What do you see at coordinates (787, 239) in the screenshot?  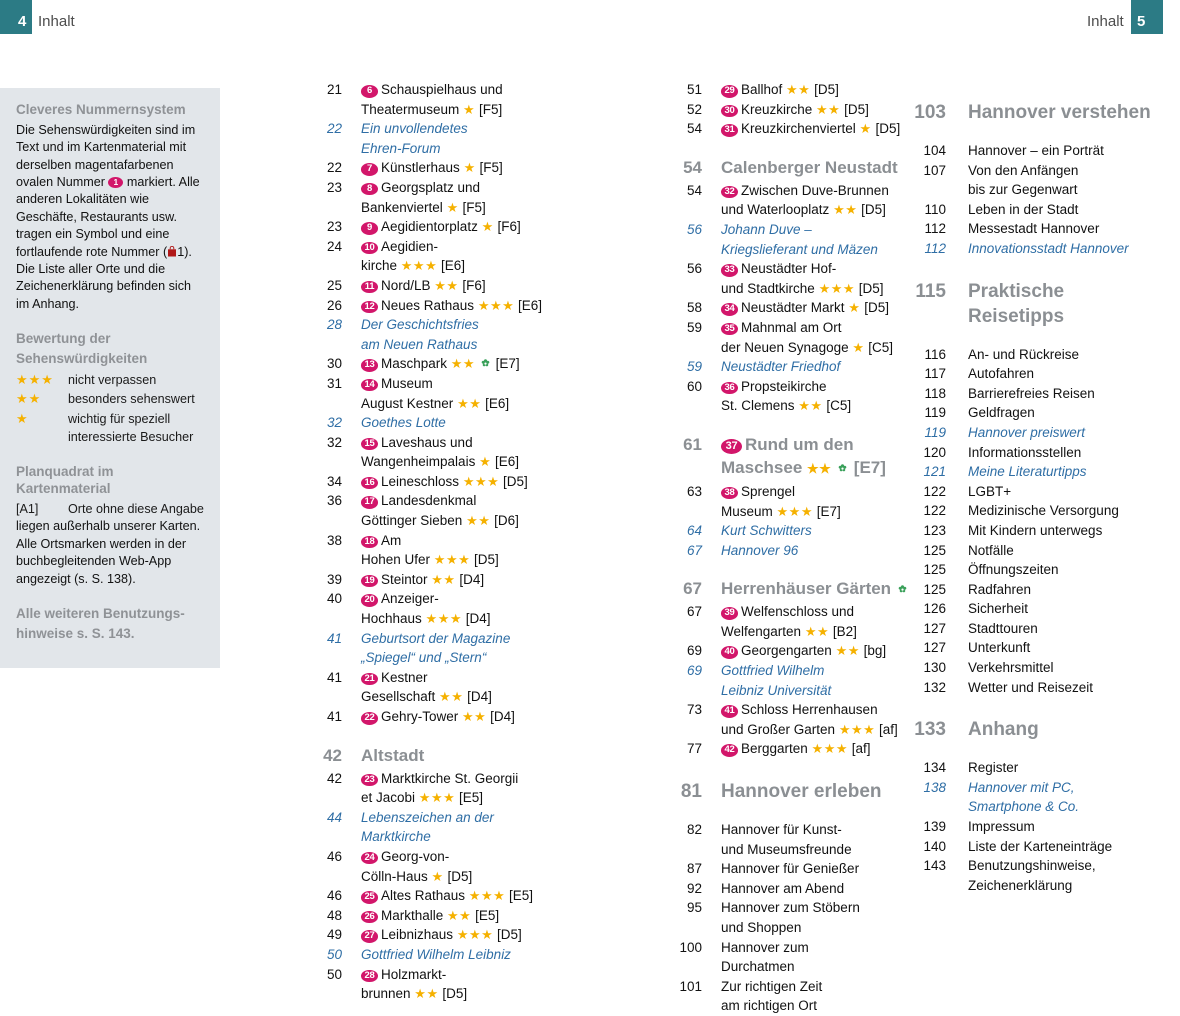 I see `toc-feature-entry: 56 Johann Duve – Kriegslieferant und Mäzen` at bounding box center [787, 239].